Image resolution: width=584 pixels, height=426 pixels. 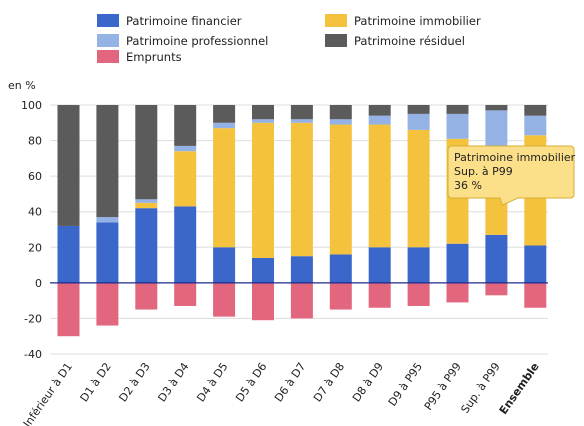 I want to click on x-label-d4-a-d5: D4 à D5, so click(x=212, y=382).